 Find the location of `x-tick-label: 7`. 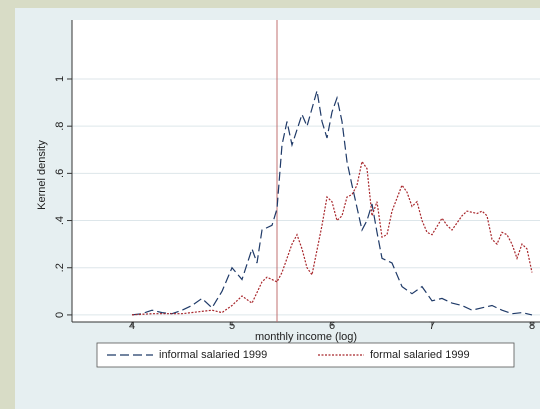

x-tick-label: 7 is located at coordinates (432, 326).